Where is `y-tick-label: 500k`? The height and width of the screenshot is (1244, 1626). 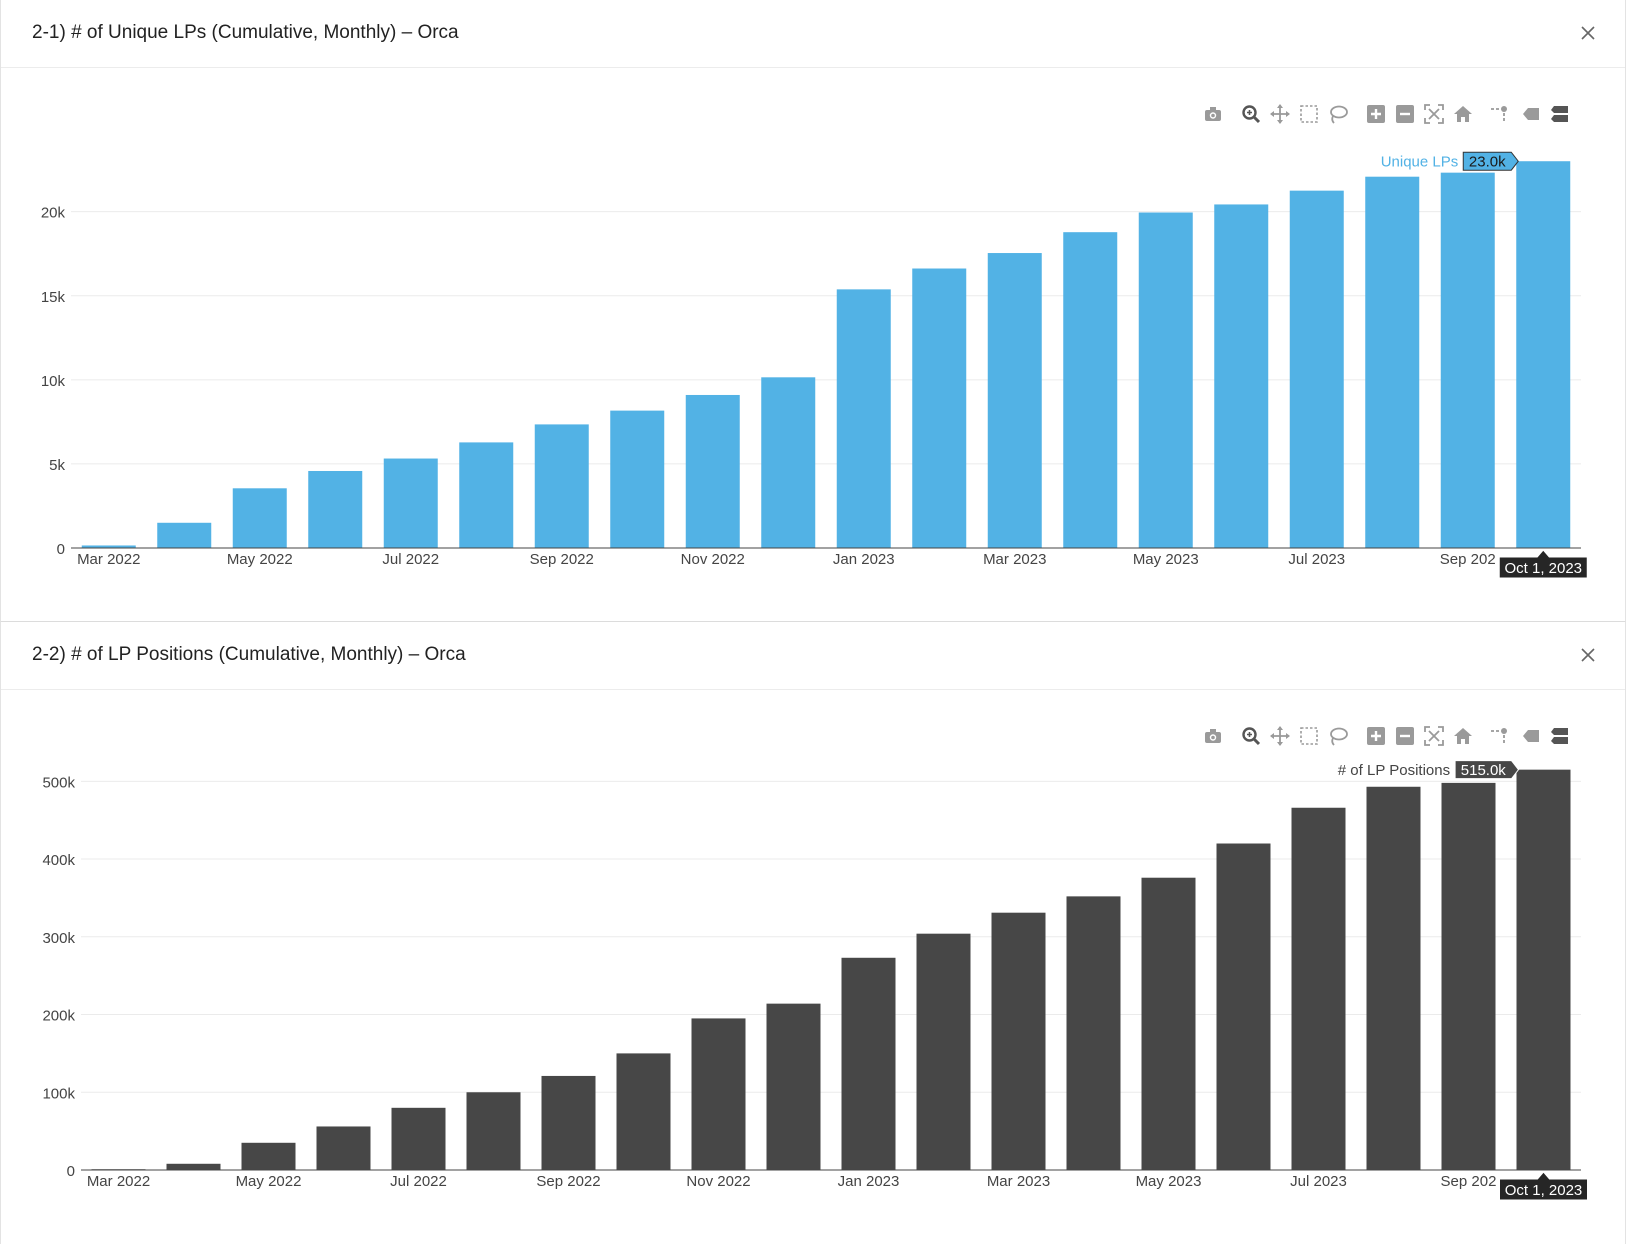 y-tick-label: 500k is located at coordinates (58, 782).